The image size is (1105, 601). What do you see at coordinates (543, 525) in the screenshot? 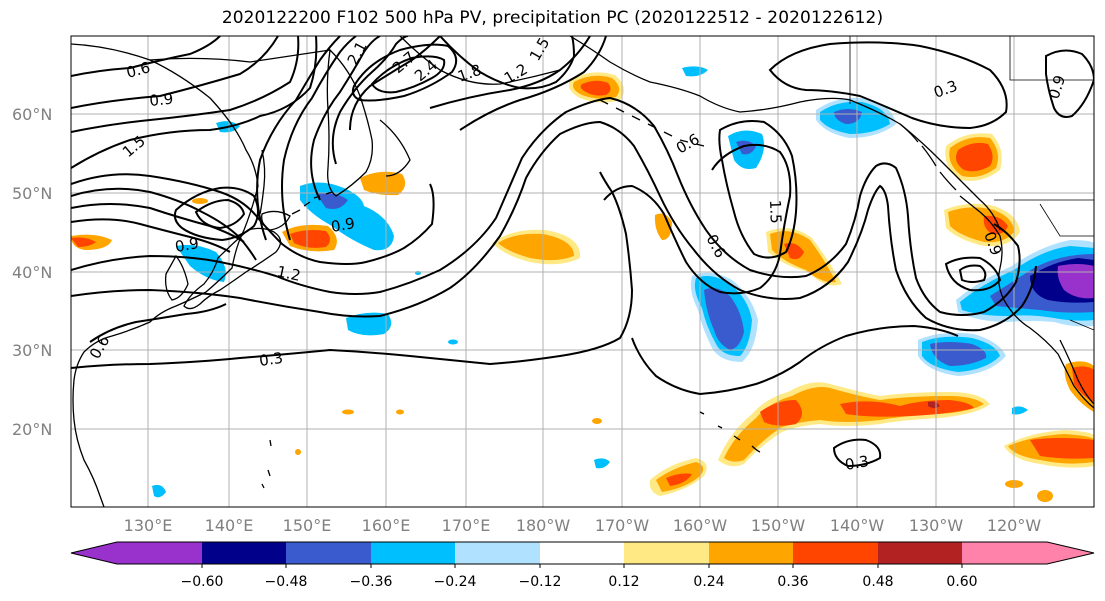
I see `lon-label: 180°W` at bounding box center [543, 525].